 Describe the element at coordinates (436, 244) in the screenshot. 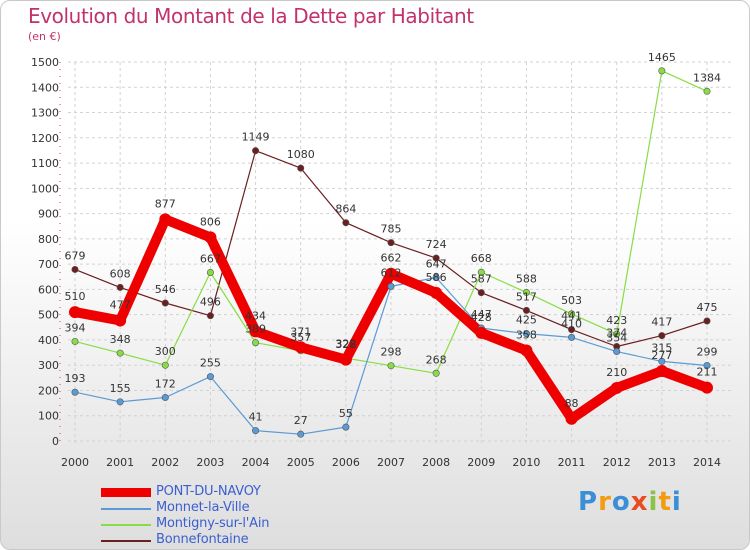

I see `data-label: 724` at that location.